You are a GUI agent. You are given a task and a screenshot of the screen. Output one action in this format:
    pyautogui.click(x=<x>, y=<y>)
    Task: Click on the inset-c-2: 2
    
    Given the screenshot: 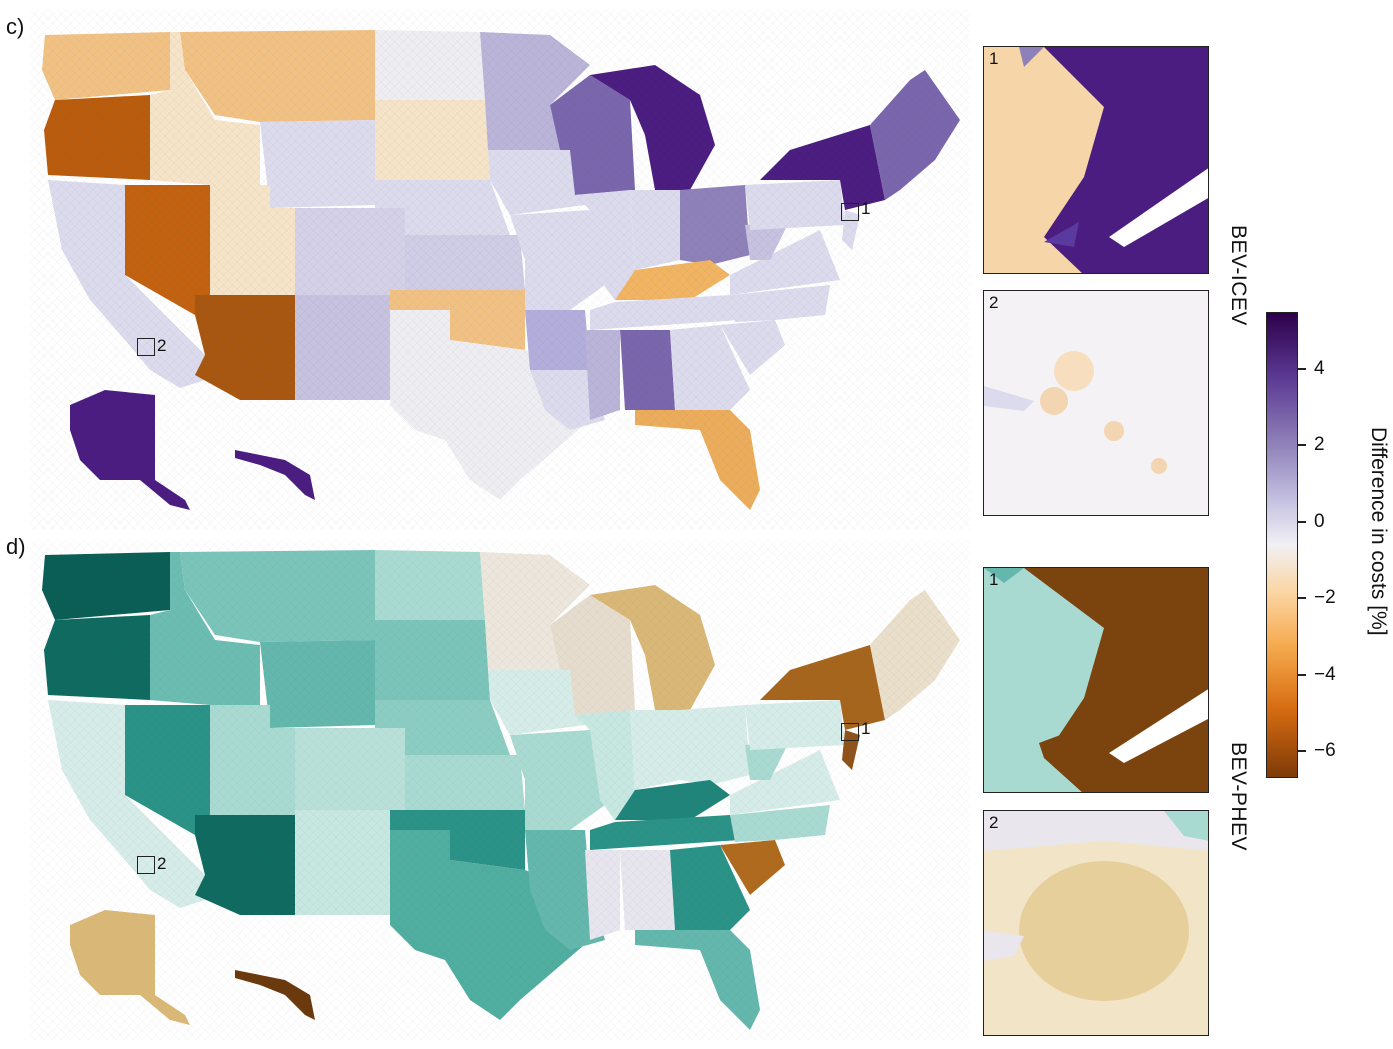 What is the action you would take?
    pyautogui.click(x=1096, y=403)
    